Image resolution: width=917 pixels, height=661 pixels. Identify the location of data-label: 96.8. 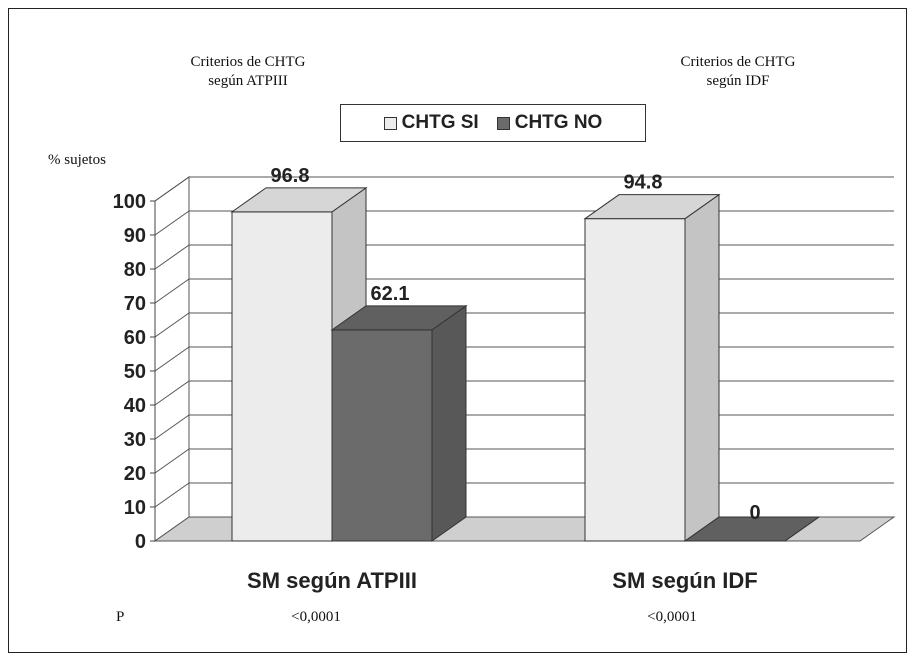
(290, 176).